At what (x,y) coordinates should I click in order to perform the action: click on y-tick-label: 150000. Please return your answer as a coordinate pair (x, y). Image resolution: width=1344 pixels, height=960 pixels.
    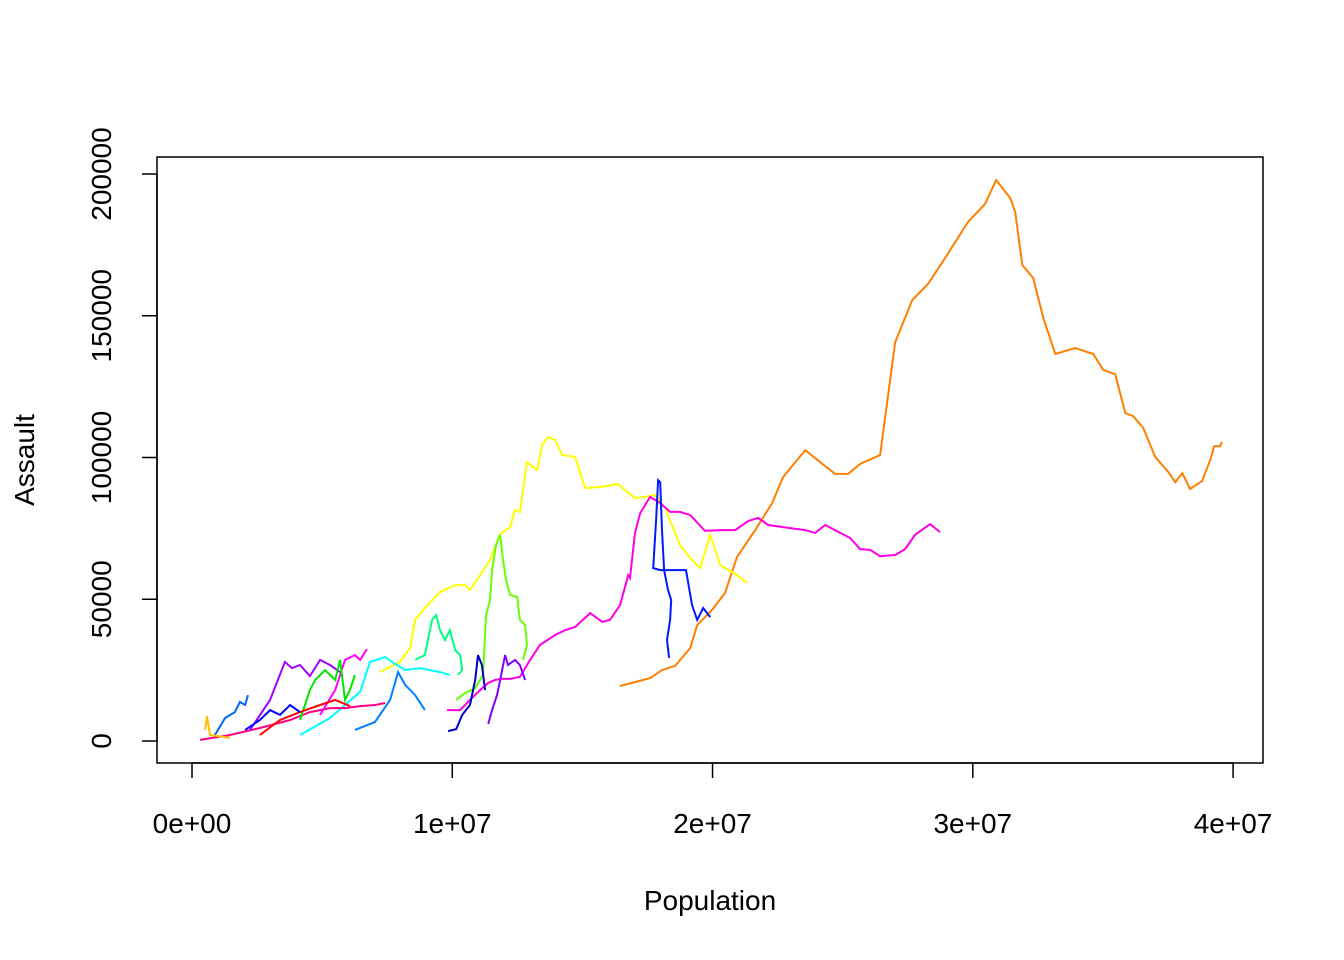
    Looking at the image, I should click on (101, 315).